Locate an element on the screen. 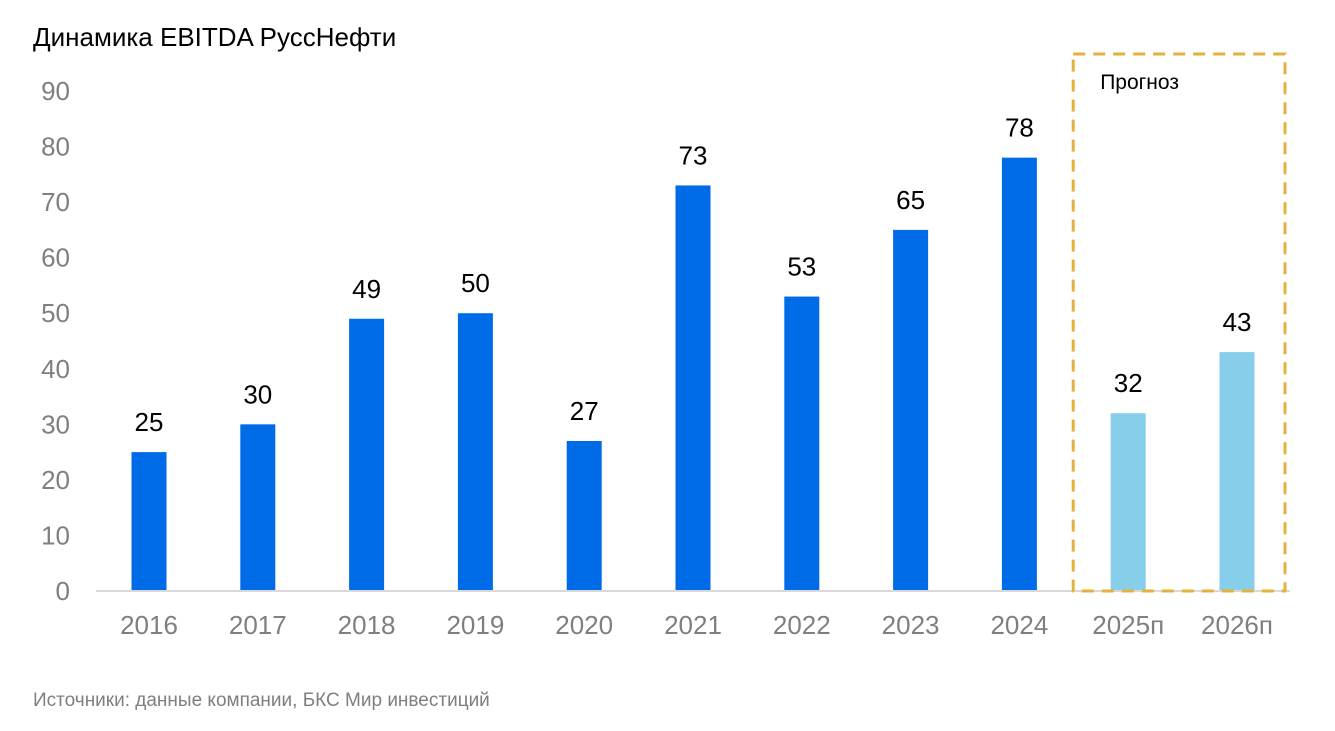 The height and width of the screenshot is (731, 1335). data-label: 65 is located at coordinates (910, 200).